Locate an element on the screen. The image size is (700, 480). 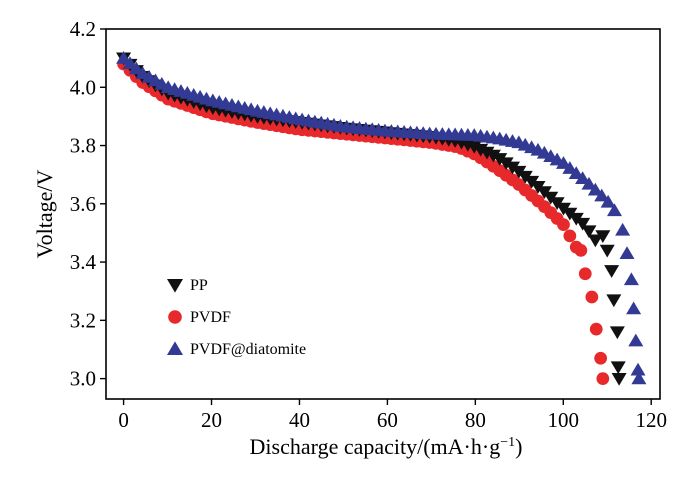
legend-marker-pvdf-diatomite is located at coordinates (175, 348).